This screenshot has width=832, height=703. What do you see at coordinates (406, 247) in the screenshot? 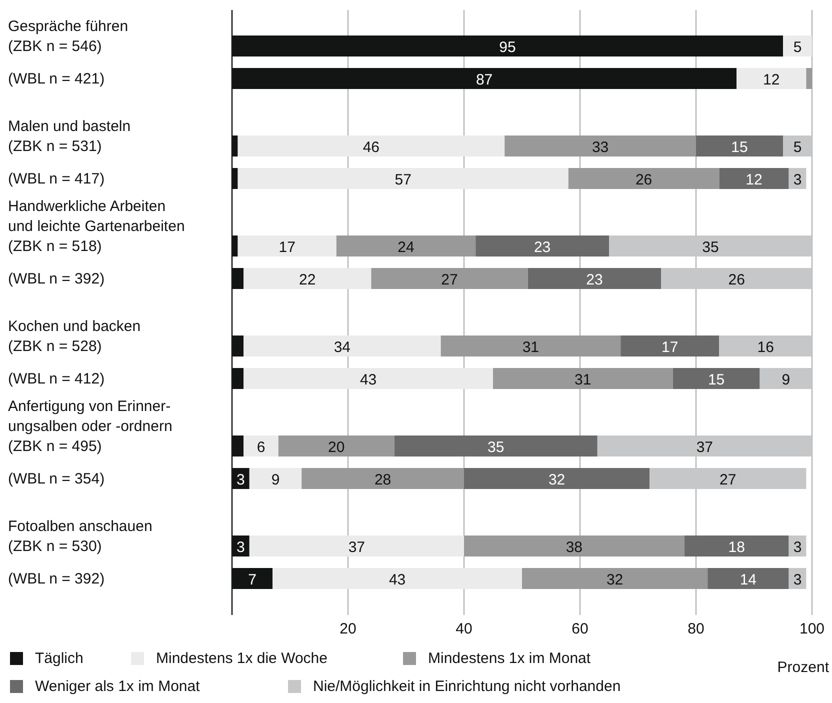
I see `data-label: 24` at bounding box center [406, 247].